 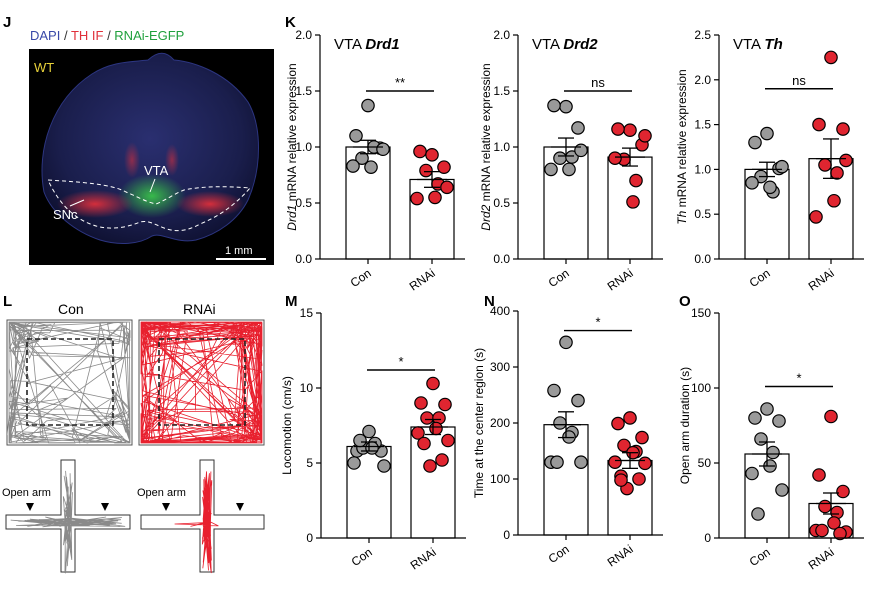 What do you see at coordinates (500, 311) in the screenshot?
I see `y-tick-label: 400` at bounding box center [500, 311].